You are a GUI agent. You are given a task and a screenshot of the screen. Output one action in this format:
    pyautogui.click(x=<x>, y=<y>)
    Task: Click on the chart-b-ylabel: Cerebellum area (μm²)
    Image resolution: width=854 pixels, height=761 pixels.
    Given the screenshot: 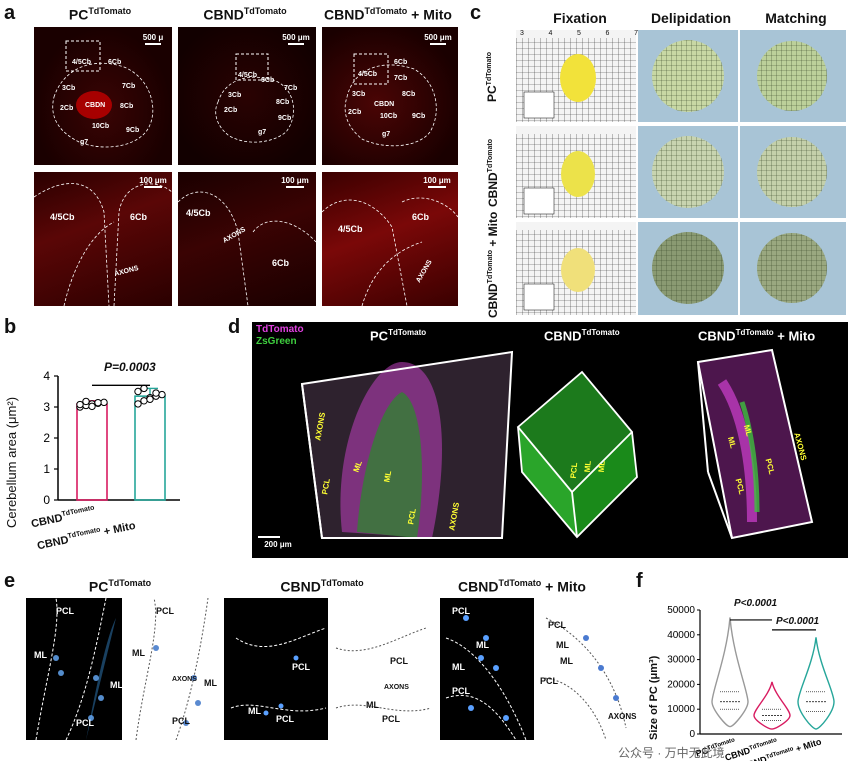 What is the action you would take?
    pyautogui.click(x=11, y=462)
    